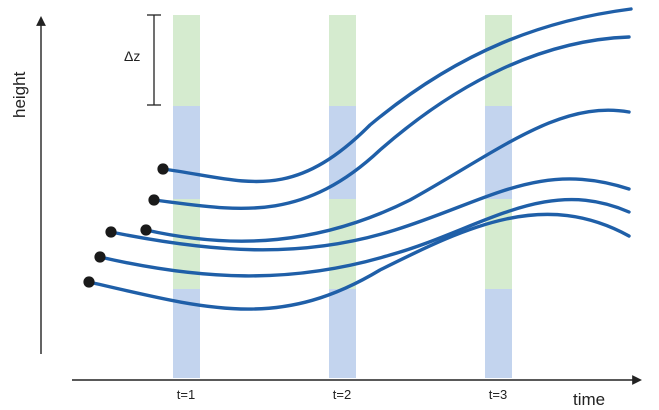 The width and height of the screenshot is (659, 410). I want to click on time-tick-label: t=3, so click(498, 394).